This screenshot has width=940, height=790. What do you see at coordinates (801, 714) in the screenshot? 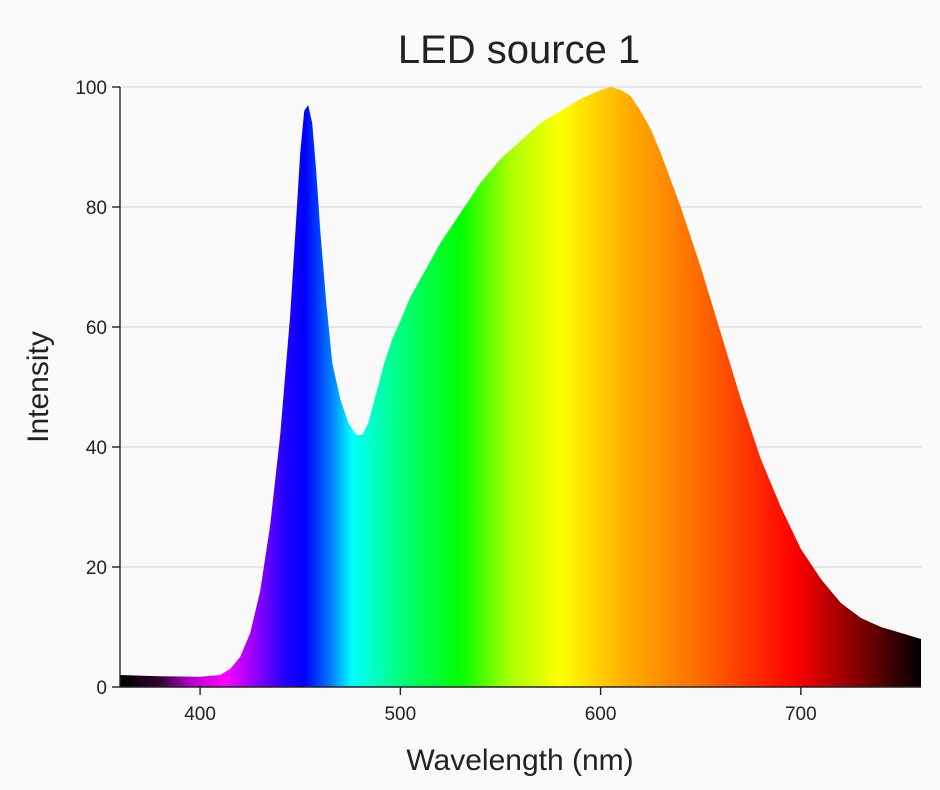
I see `x-tick-label-700: 700` at bounding box center [801, 714].